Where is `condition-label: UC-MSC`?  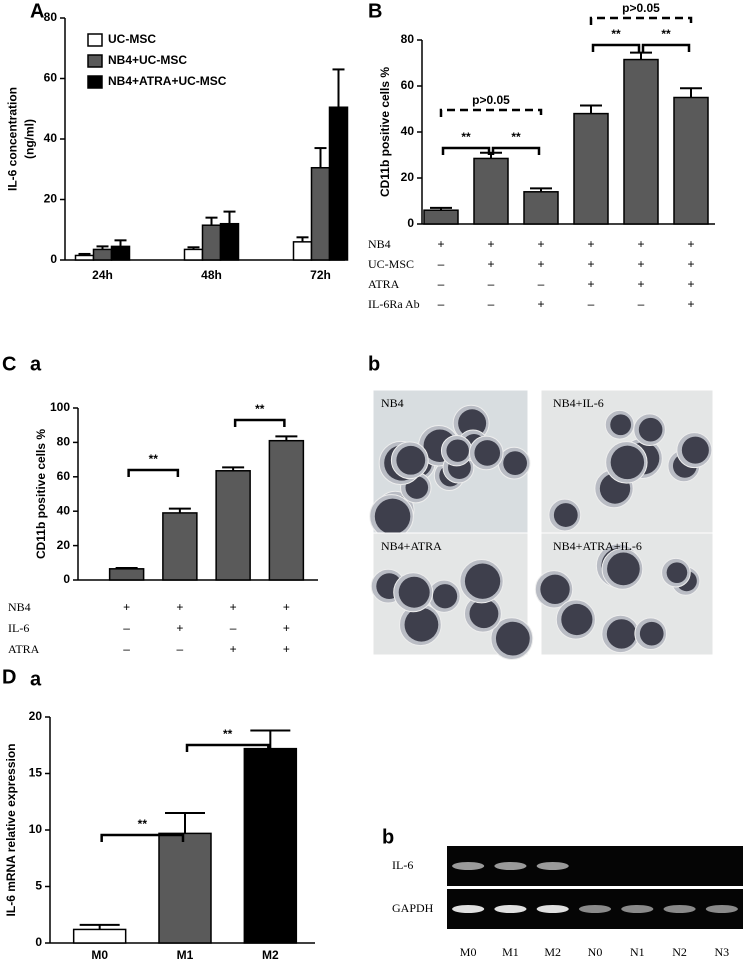 condition-label: UC-MSC is located at coordinates (391, 264).